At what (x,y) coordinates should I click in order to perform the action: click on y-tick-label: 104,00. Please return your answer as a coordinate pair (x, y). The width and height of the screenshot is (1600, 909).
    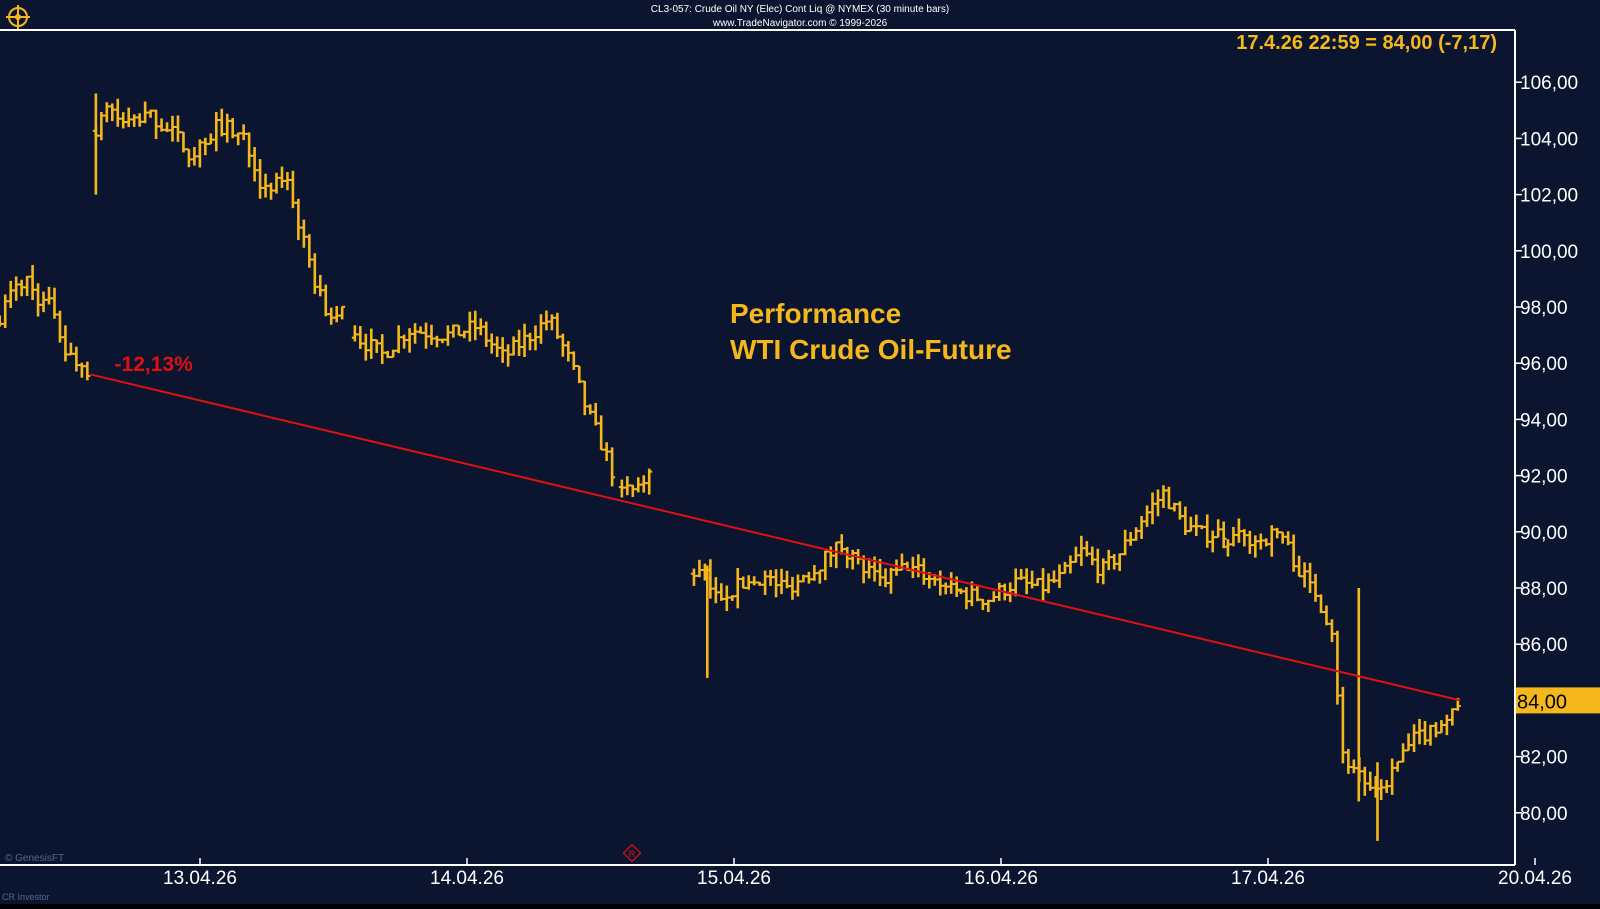
    Looking at the image, I should click on (1549, 139).